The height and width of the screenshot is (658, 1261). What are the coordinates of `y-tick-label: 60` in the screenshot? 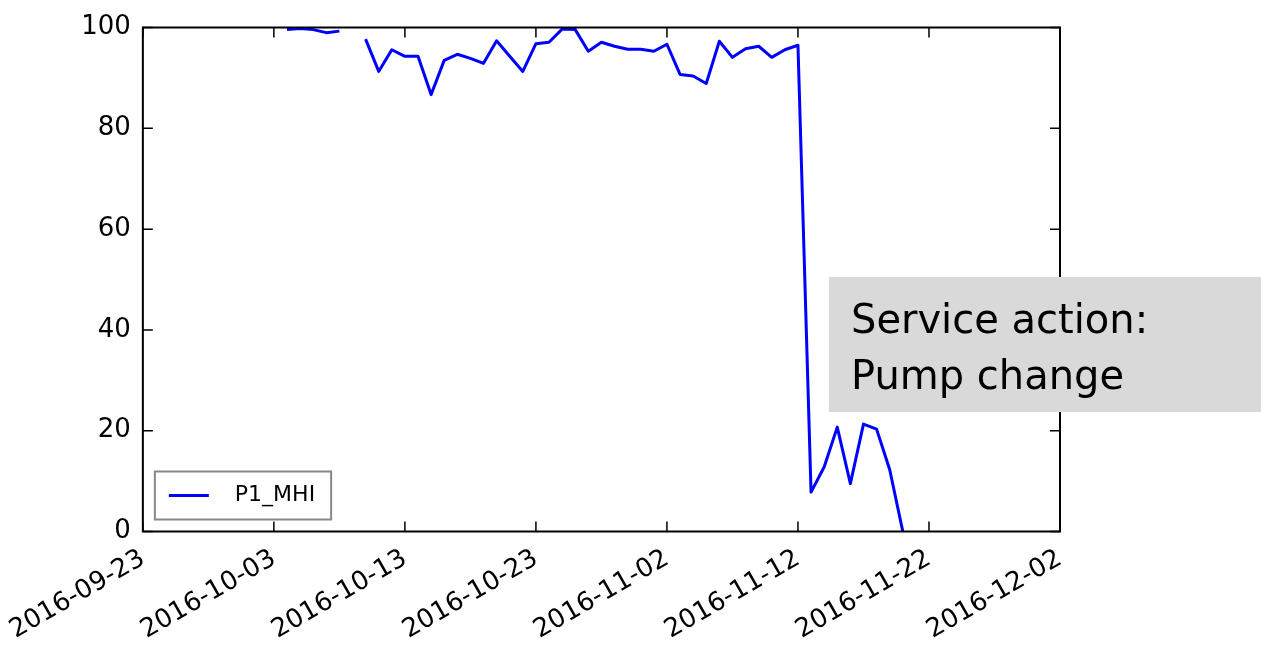 It's located at (114, 226).